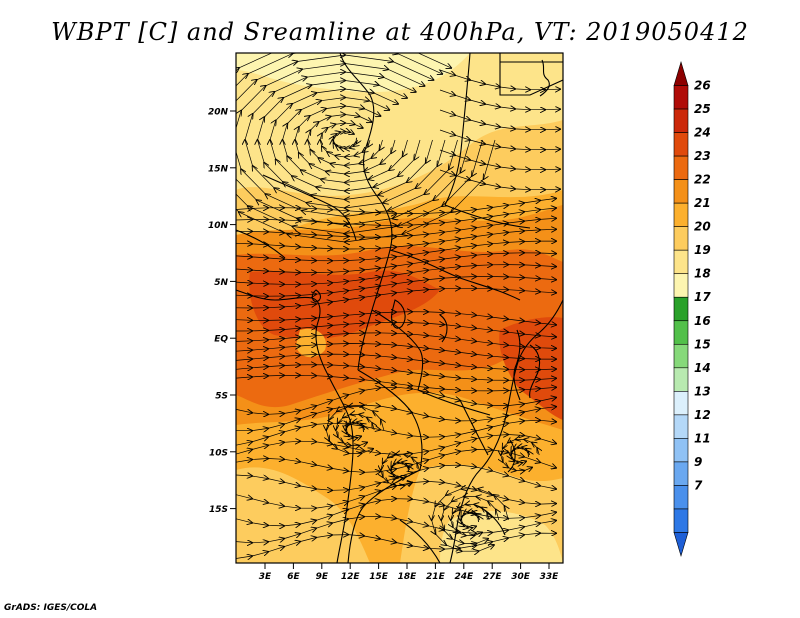 This screenshot has width=800, height=618. I want to click on lat-tick-label: 10N, so click(218, 226).